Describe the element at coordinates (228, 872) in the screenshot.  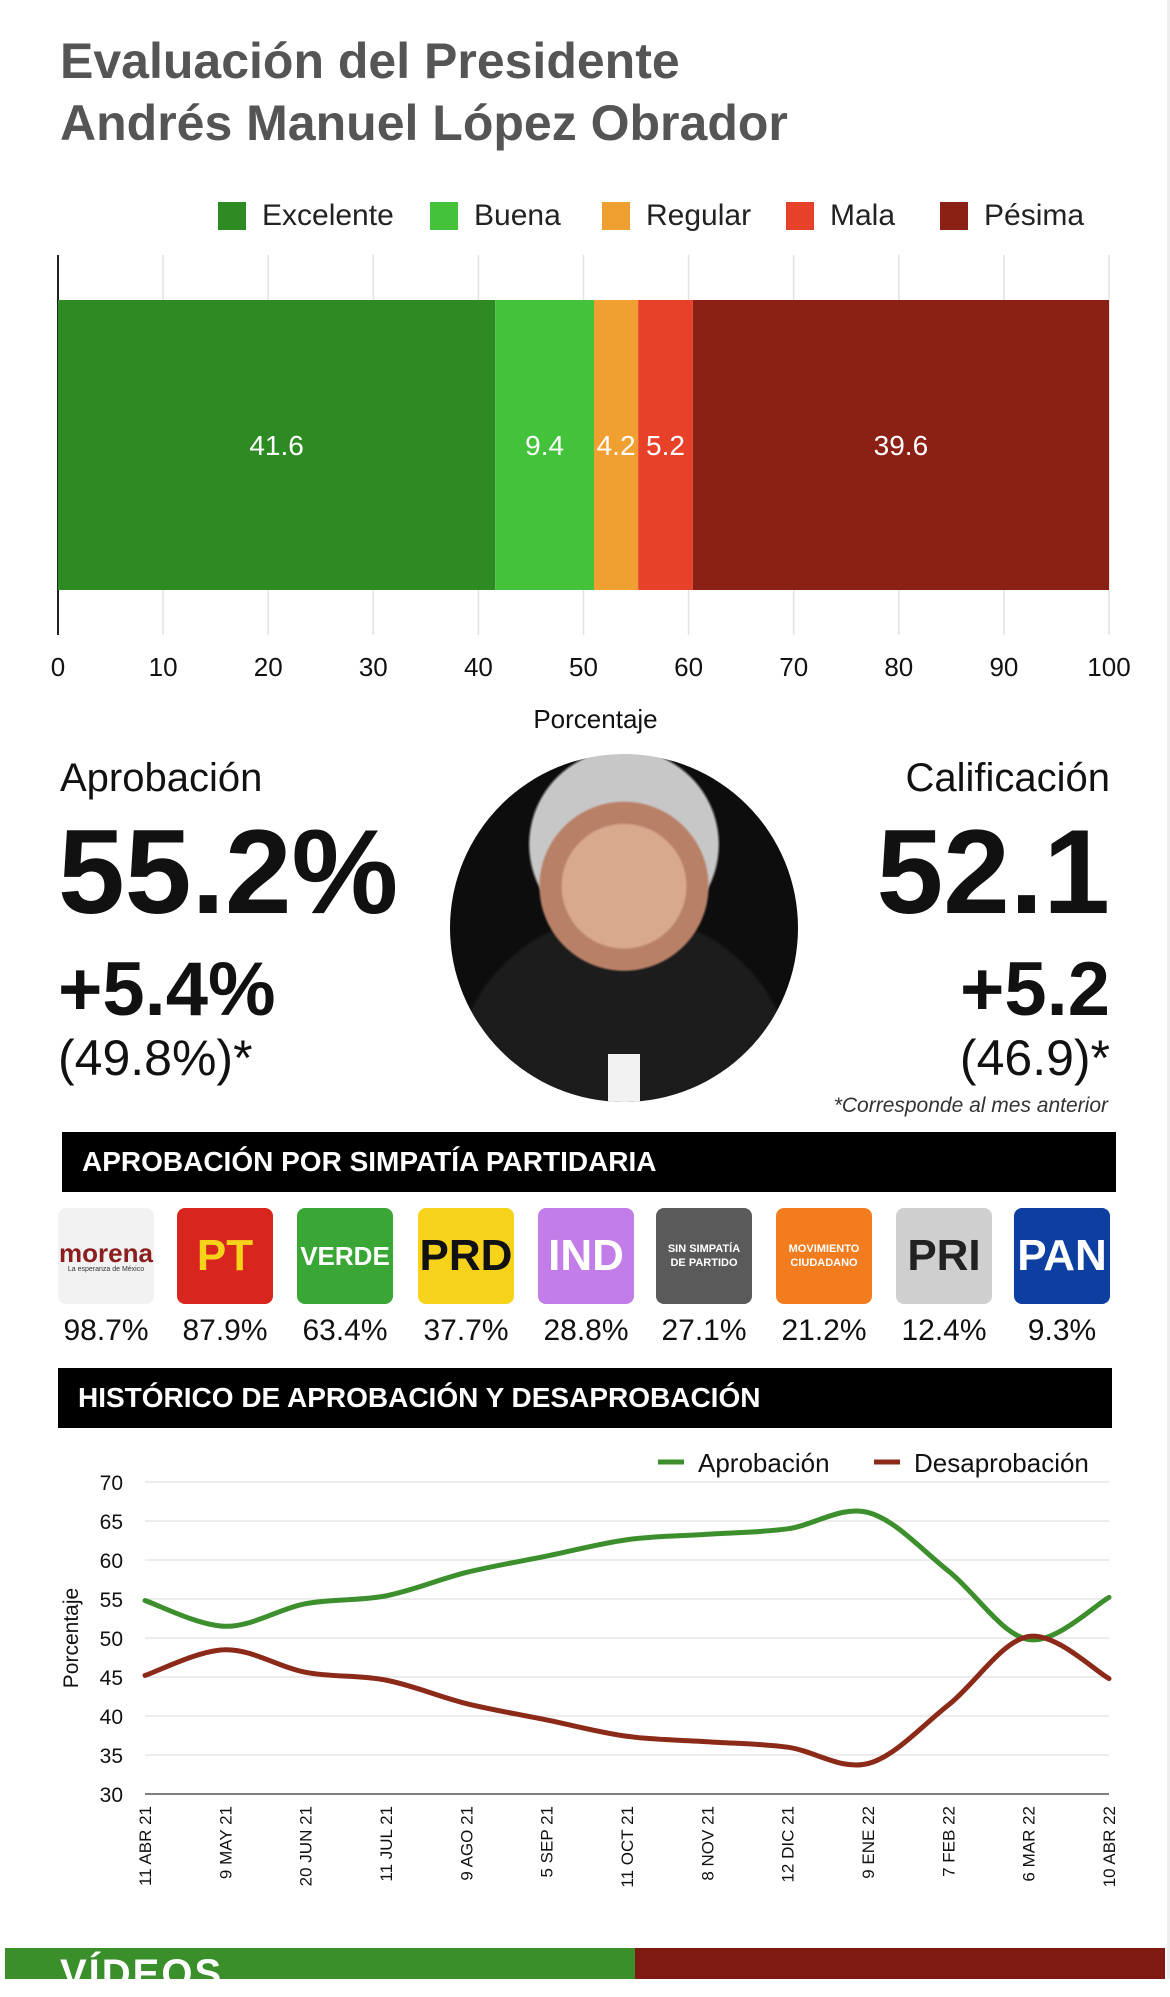
I see `approval-value: 55.2%` at that location.